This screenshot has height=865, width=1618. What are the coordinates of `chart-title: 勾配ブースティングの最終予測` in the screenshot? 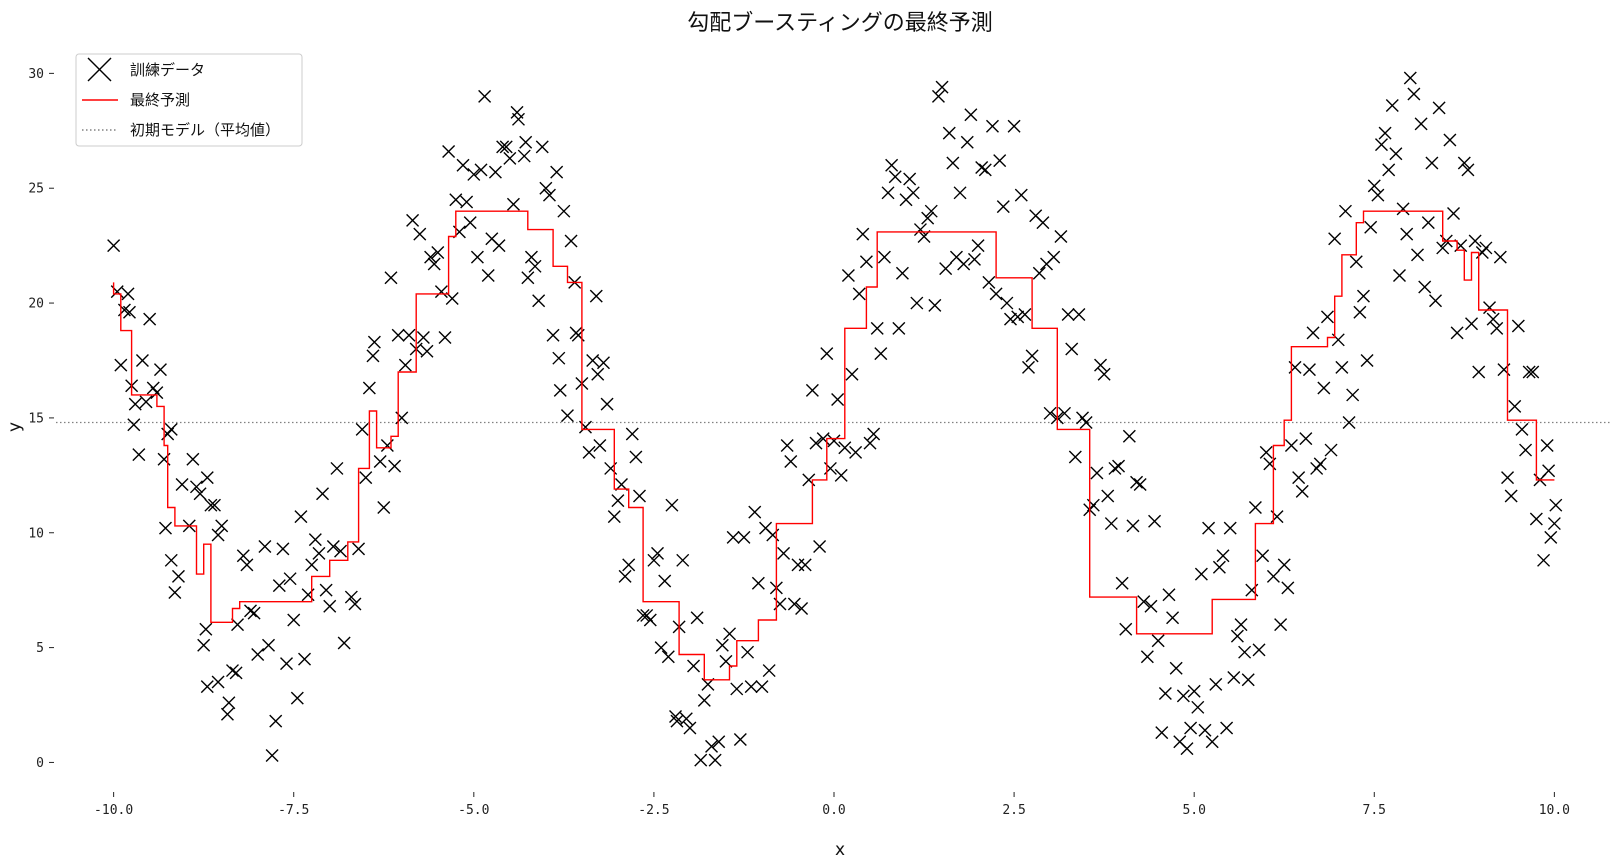 It's located at (840, 23).